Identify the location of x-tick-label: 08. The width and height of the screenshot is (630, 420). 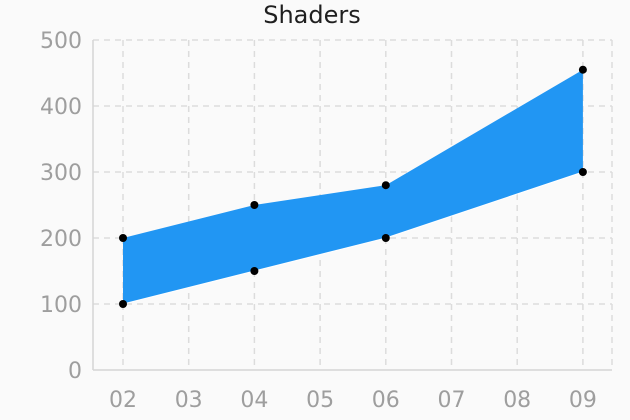
(517, 400).